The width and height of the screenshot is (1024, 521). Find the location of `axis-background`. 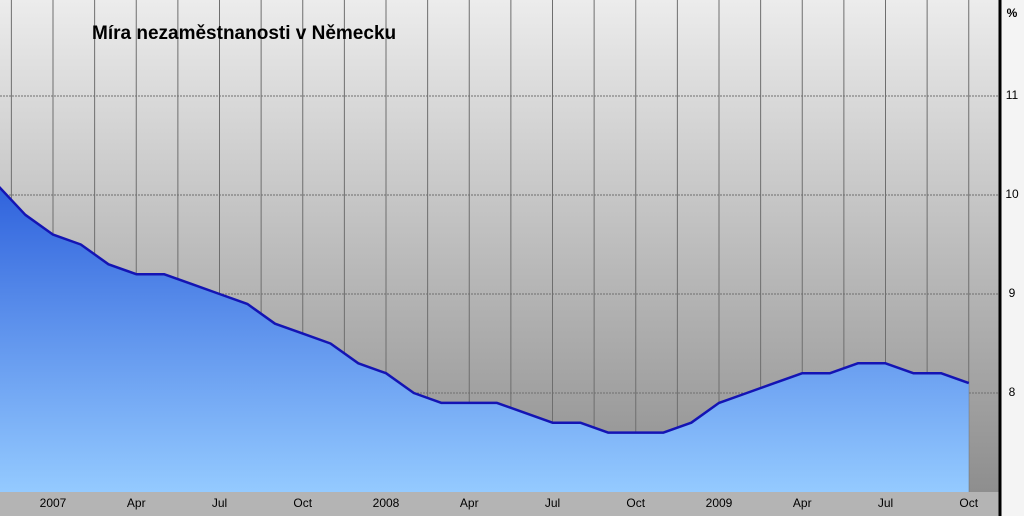

axis-background is located at coordinates (1012, 258).